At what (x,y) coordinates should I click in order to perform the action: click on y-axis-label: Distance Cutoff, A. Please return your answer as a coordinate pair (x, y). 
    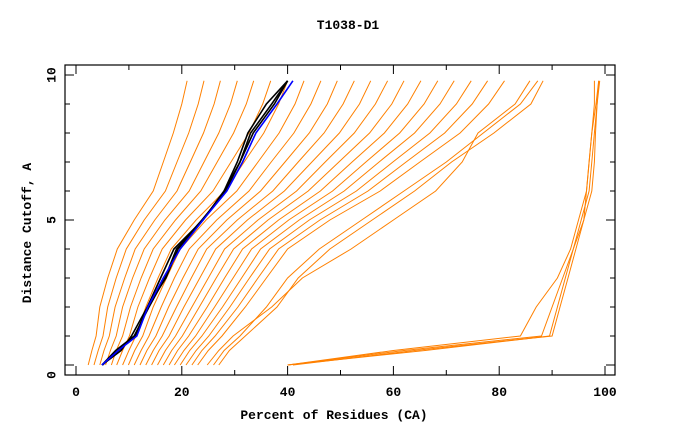
    Looking at the image, I should click on (27, 233).